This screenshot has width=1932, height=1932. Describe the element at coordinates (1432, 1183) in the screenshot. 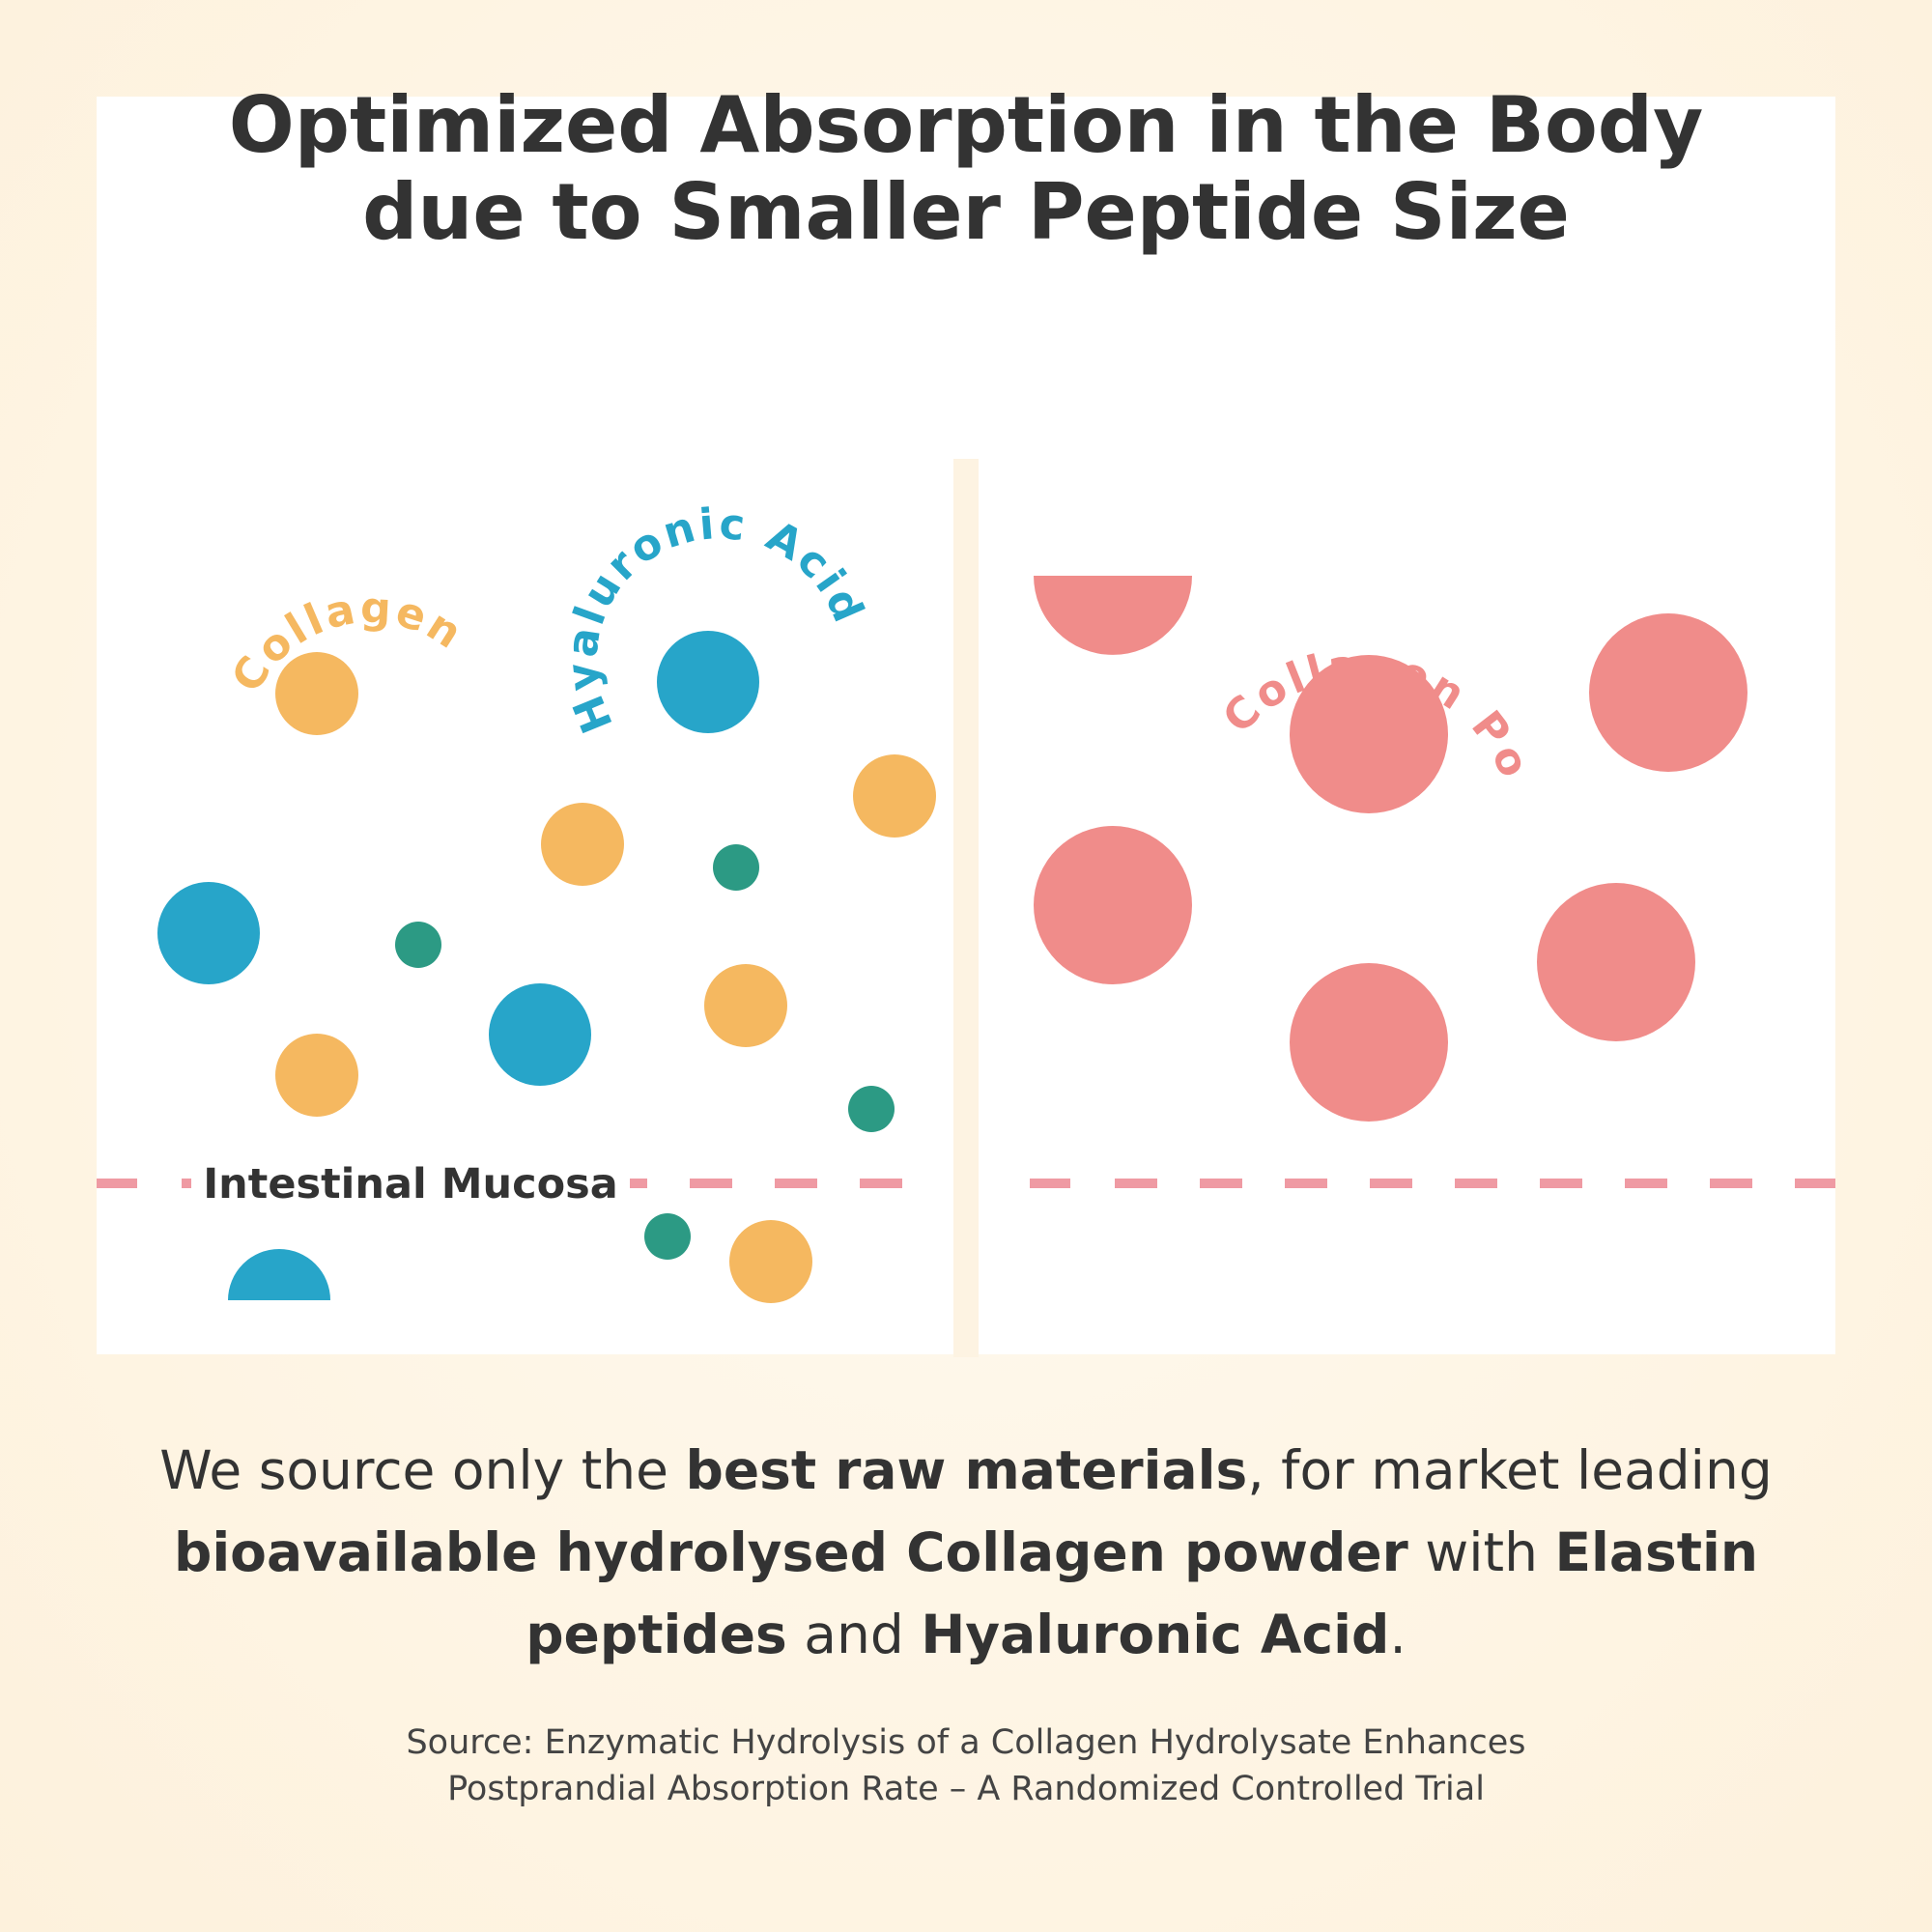

I see `intestinal-mucosa-line-right` at that location.